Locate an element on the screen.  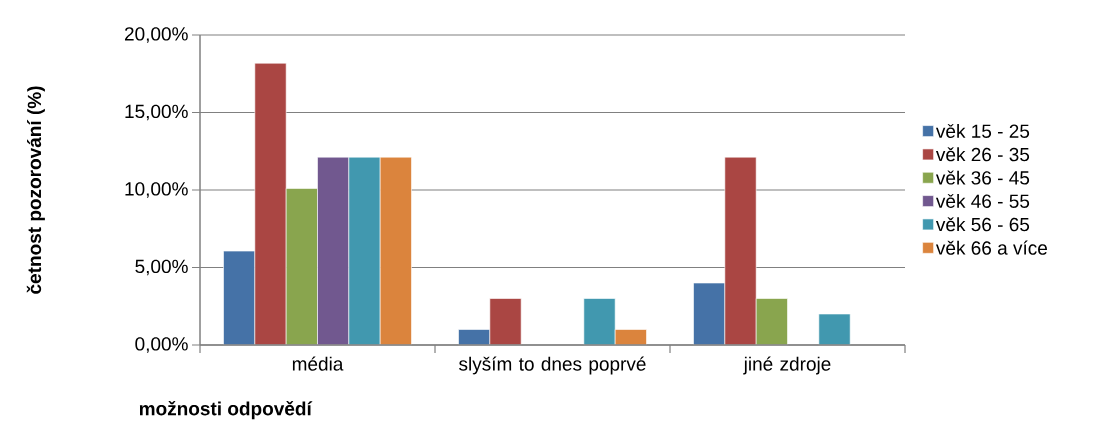
y-tick-label: 10,00% is located at coordinates (156, 190).